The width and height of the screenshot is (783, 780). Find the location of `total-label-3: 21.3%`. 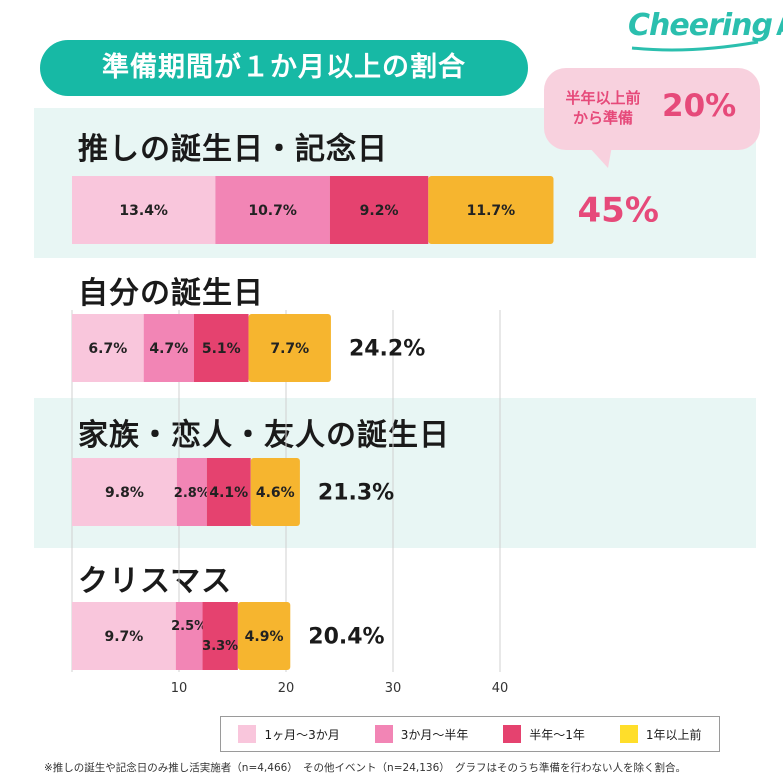

total-label-3: 21.3% is located at coordinates (356, 492).